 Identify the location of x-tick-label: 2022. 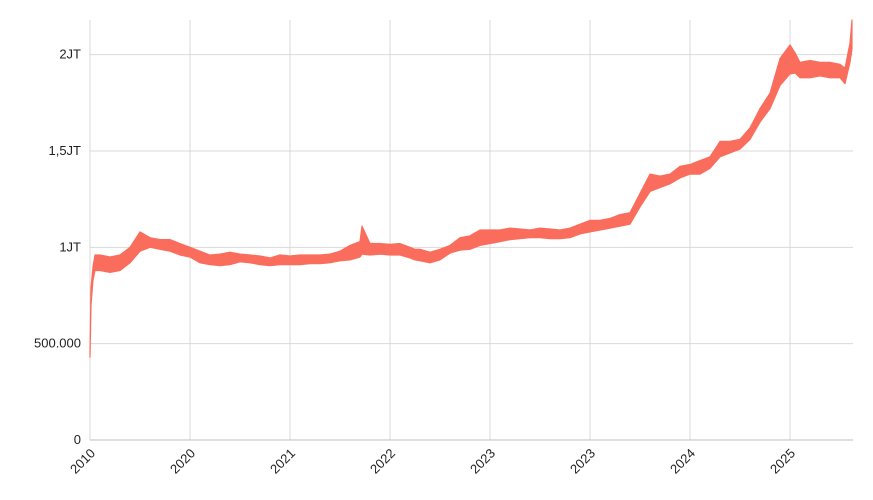
(382, 461).